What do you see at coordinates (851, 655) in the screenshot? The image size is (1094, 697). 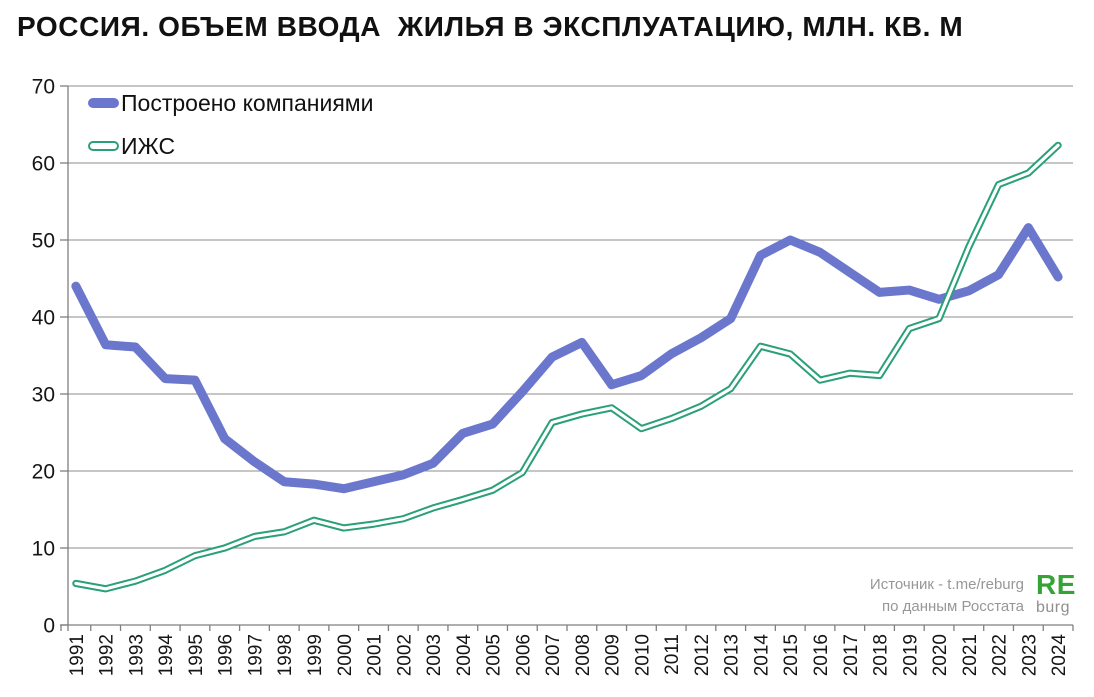 I see `x-axis-label: 2017` at bounding box center [851, 655].